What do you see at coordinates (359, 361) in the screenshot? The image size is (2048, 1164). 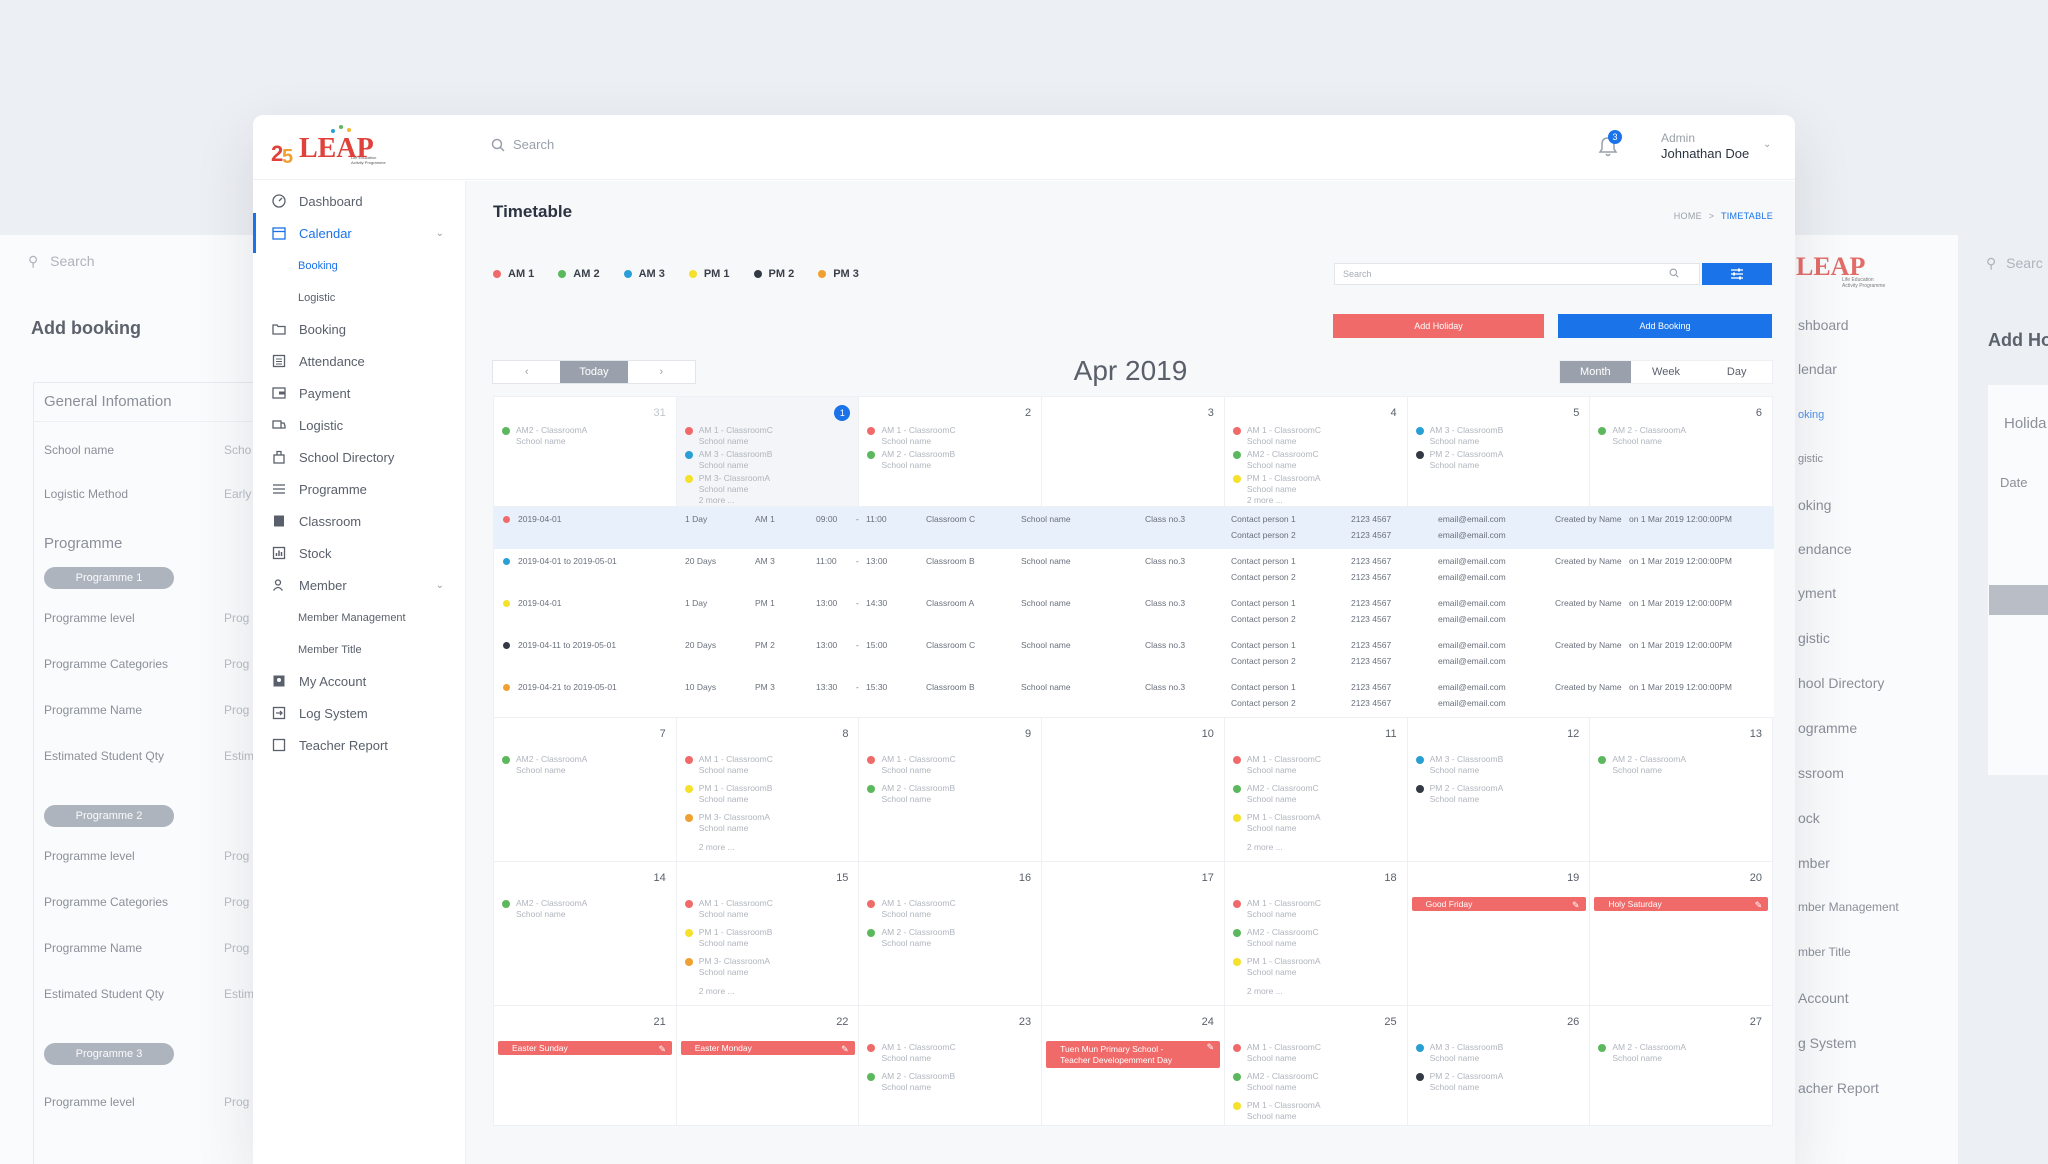 I see `sidebar-item-attendance: Attendance` at bounding box center [359, 361].